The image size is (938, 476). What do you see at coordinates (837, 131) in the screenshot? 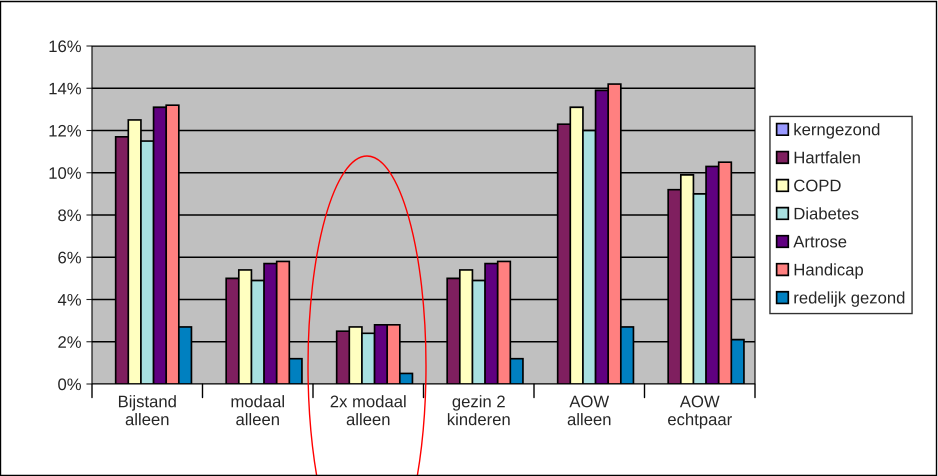
I see `legend-label: kerngezond` at bounding box center [837, 131].